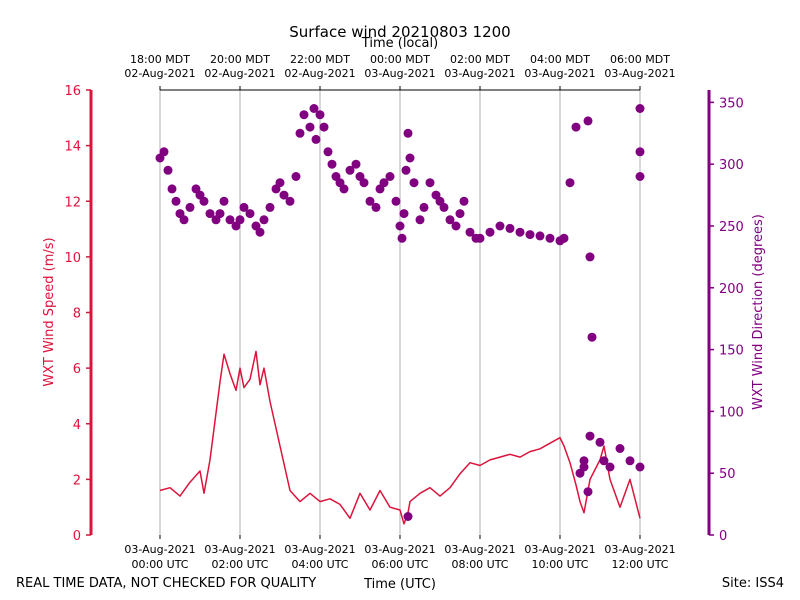 This screenshot has height=600, width=800. I want to click on x-top-tick-label-time: 22:00 MDT, so click(320, 59).